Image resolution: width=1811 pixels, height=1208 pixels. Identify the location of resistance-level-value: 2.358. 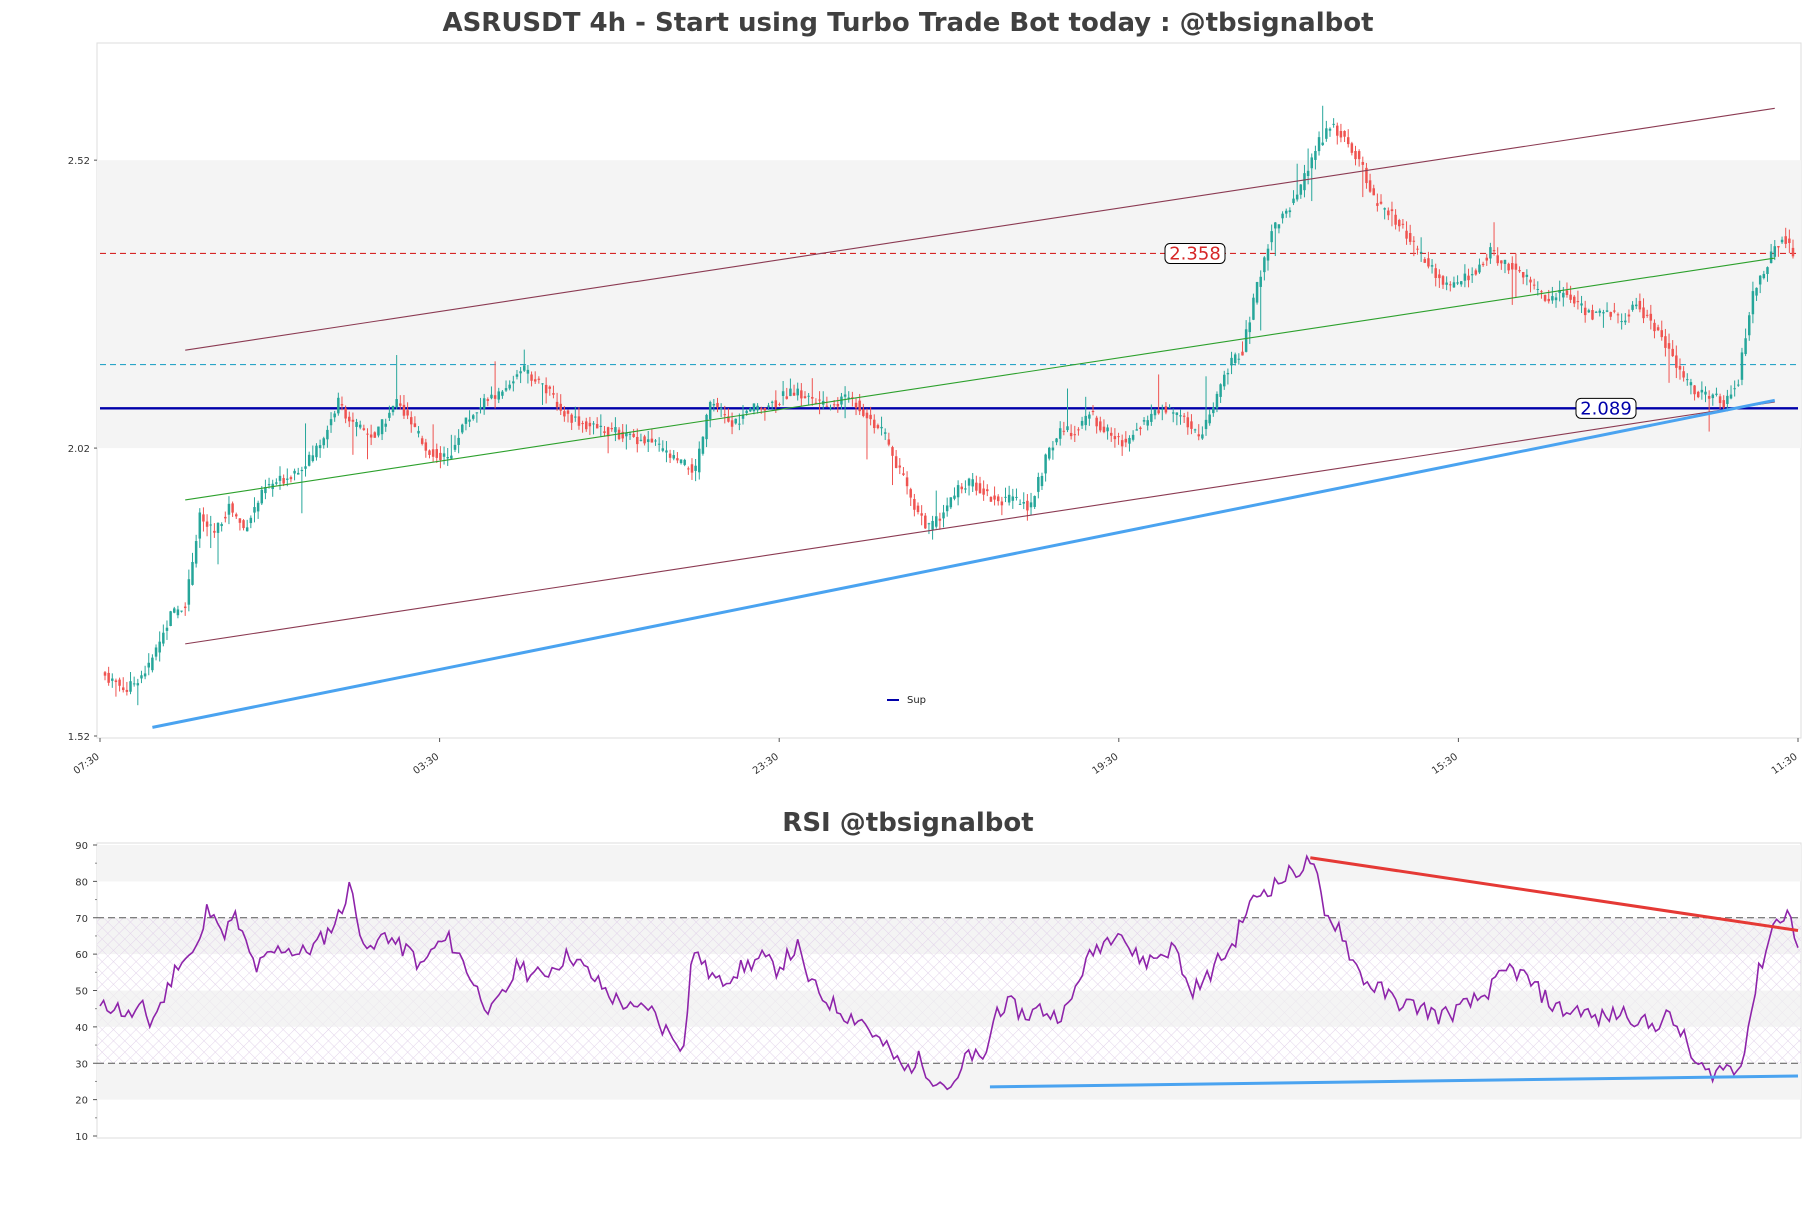
(1195, 253).